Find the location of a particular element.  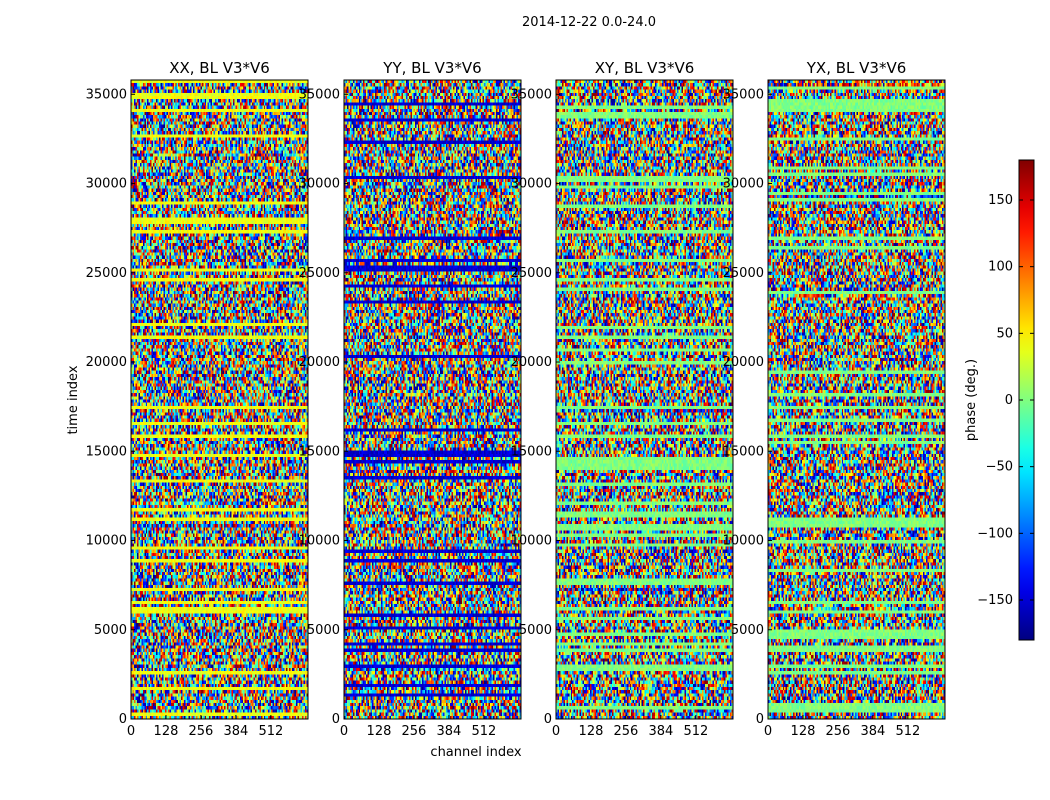

heatmap-image-yx is located at coordinates (856, 399).